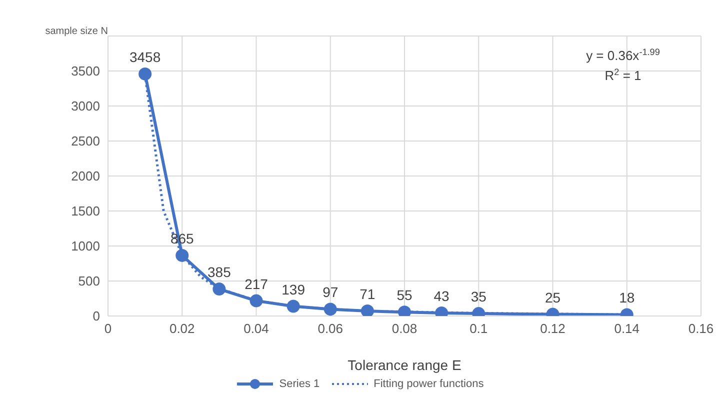  Describe the element at coordinates (145, 56) in the screenshot. I see `data-label: 3458` at that location.